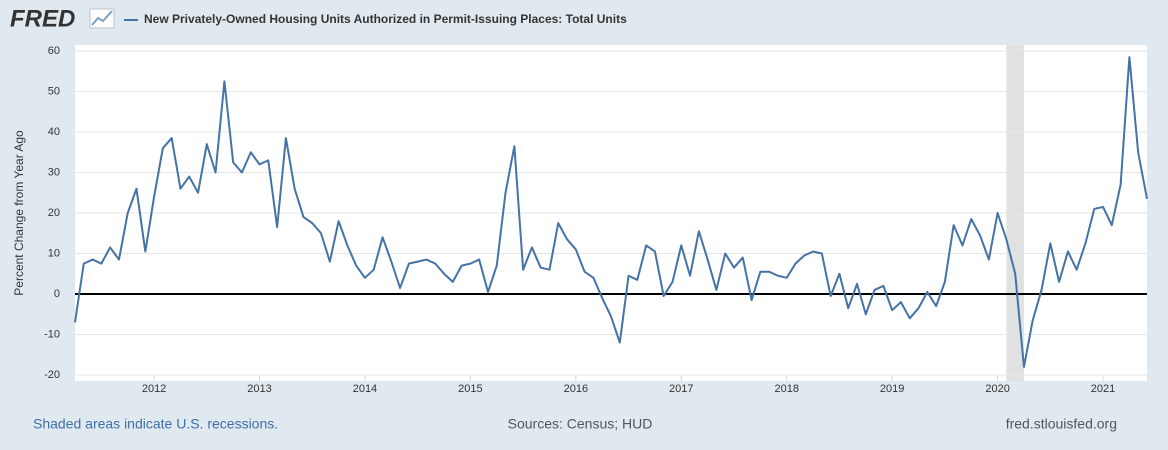  What do you see at coordinates (52, 334) in the screenshot?
I see `y-tick-label: -10` at bounding box center [52, 334].